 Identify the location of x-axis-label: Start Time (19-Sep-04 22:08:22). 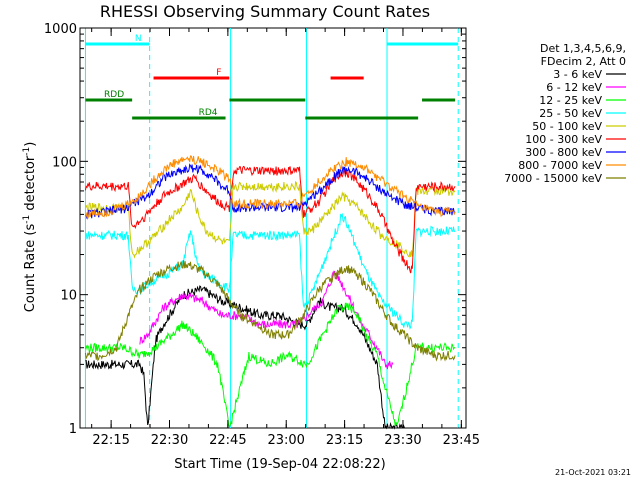
(279, 464).